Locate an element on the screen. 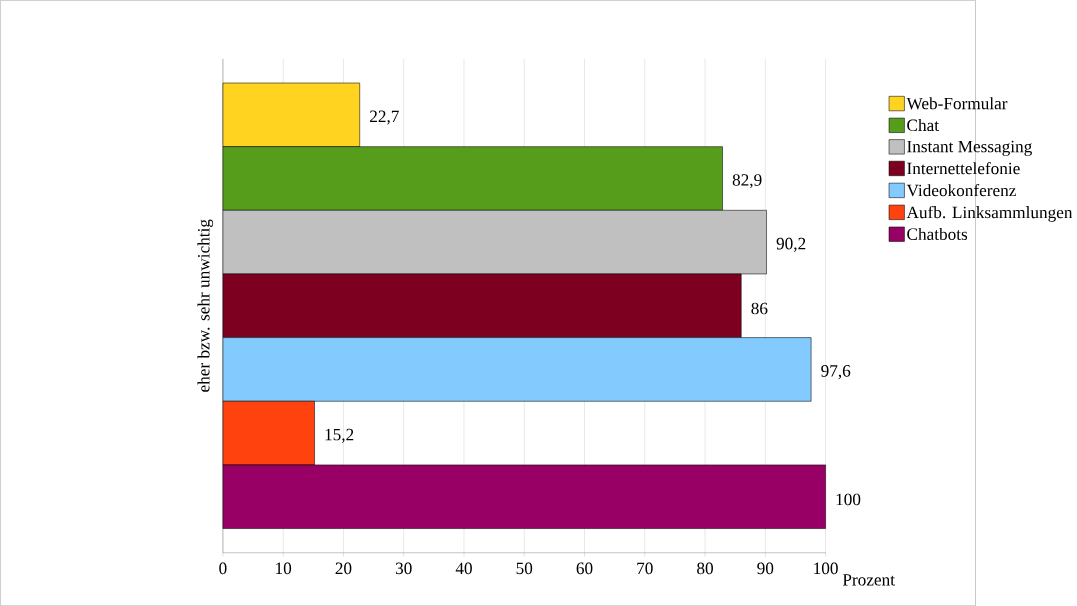 This screenshot has width=1077, height=606. data-label: 15,2 is located at coordinates (339, 435).